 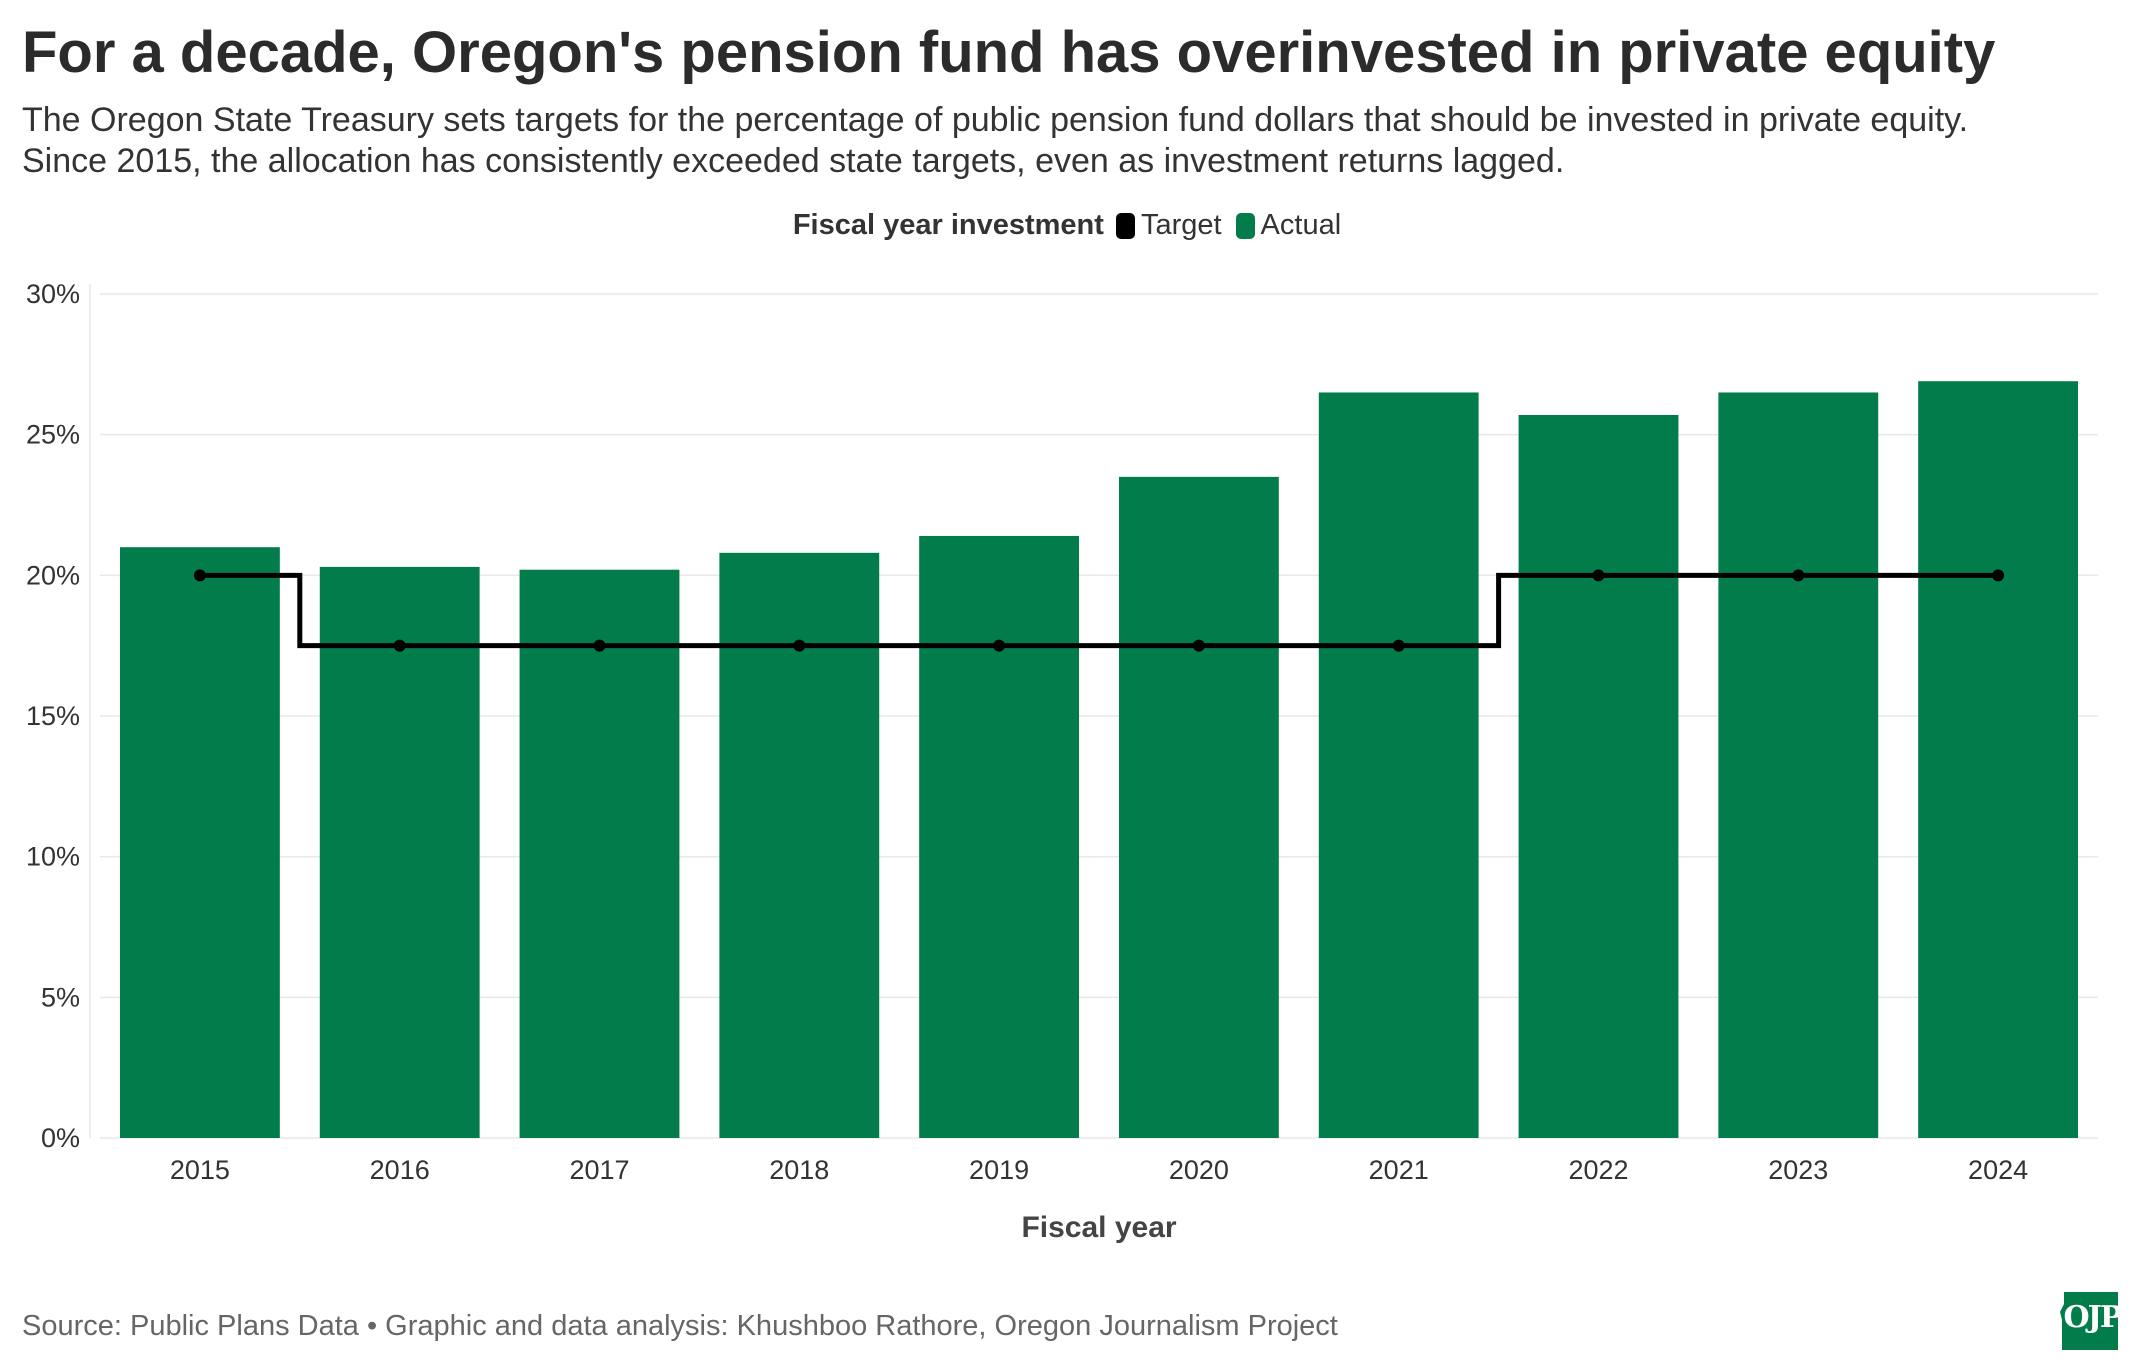 What do you see at coordinates (799, 1170) in the screenshot?
I see `x-tick-label: 2018` at bounding box center [799, 1170].